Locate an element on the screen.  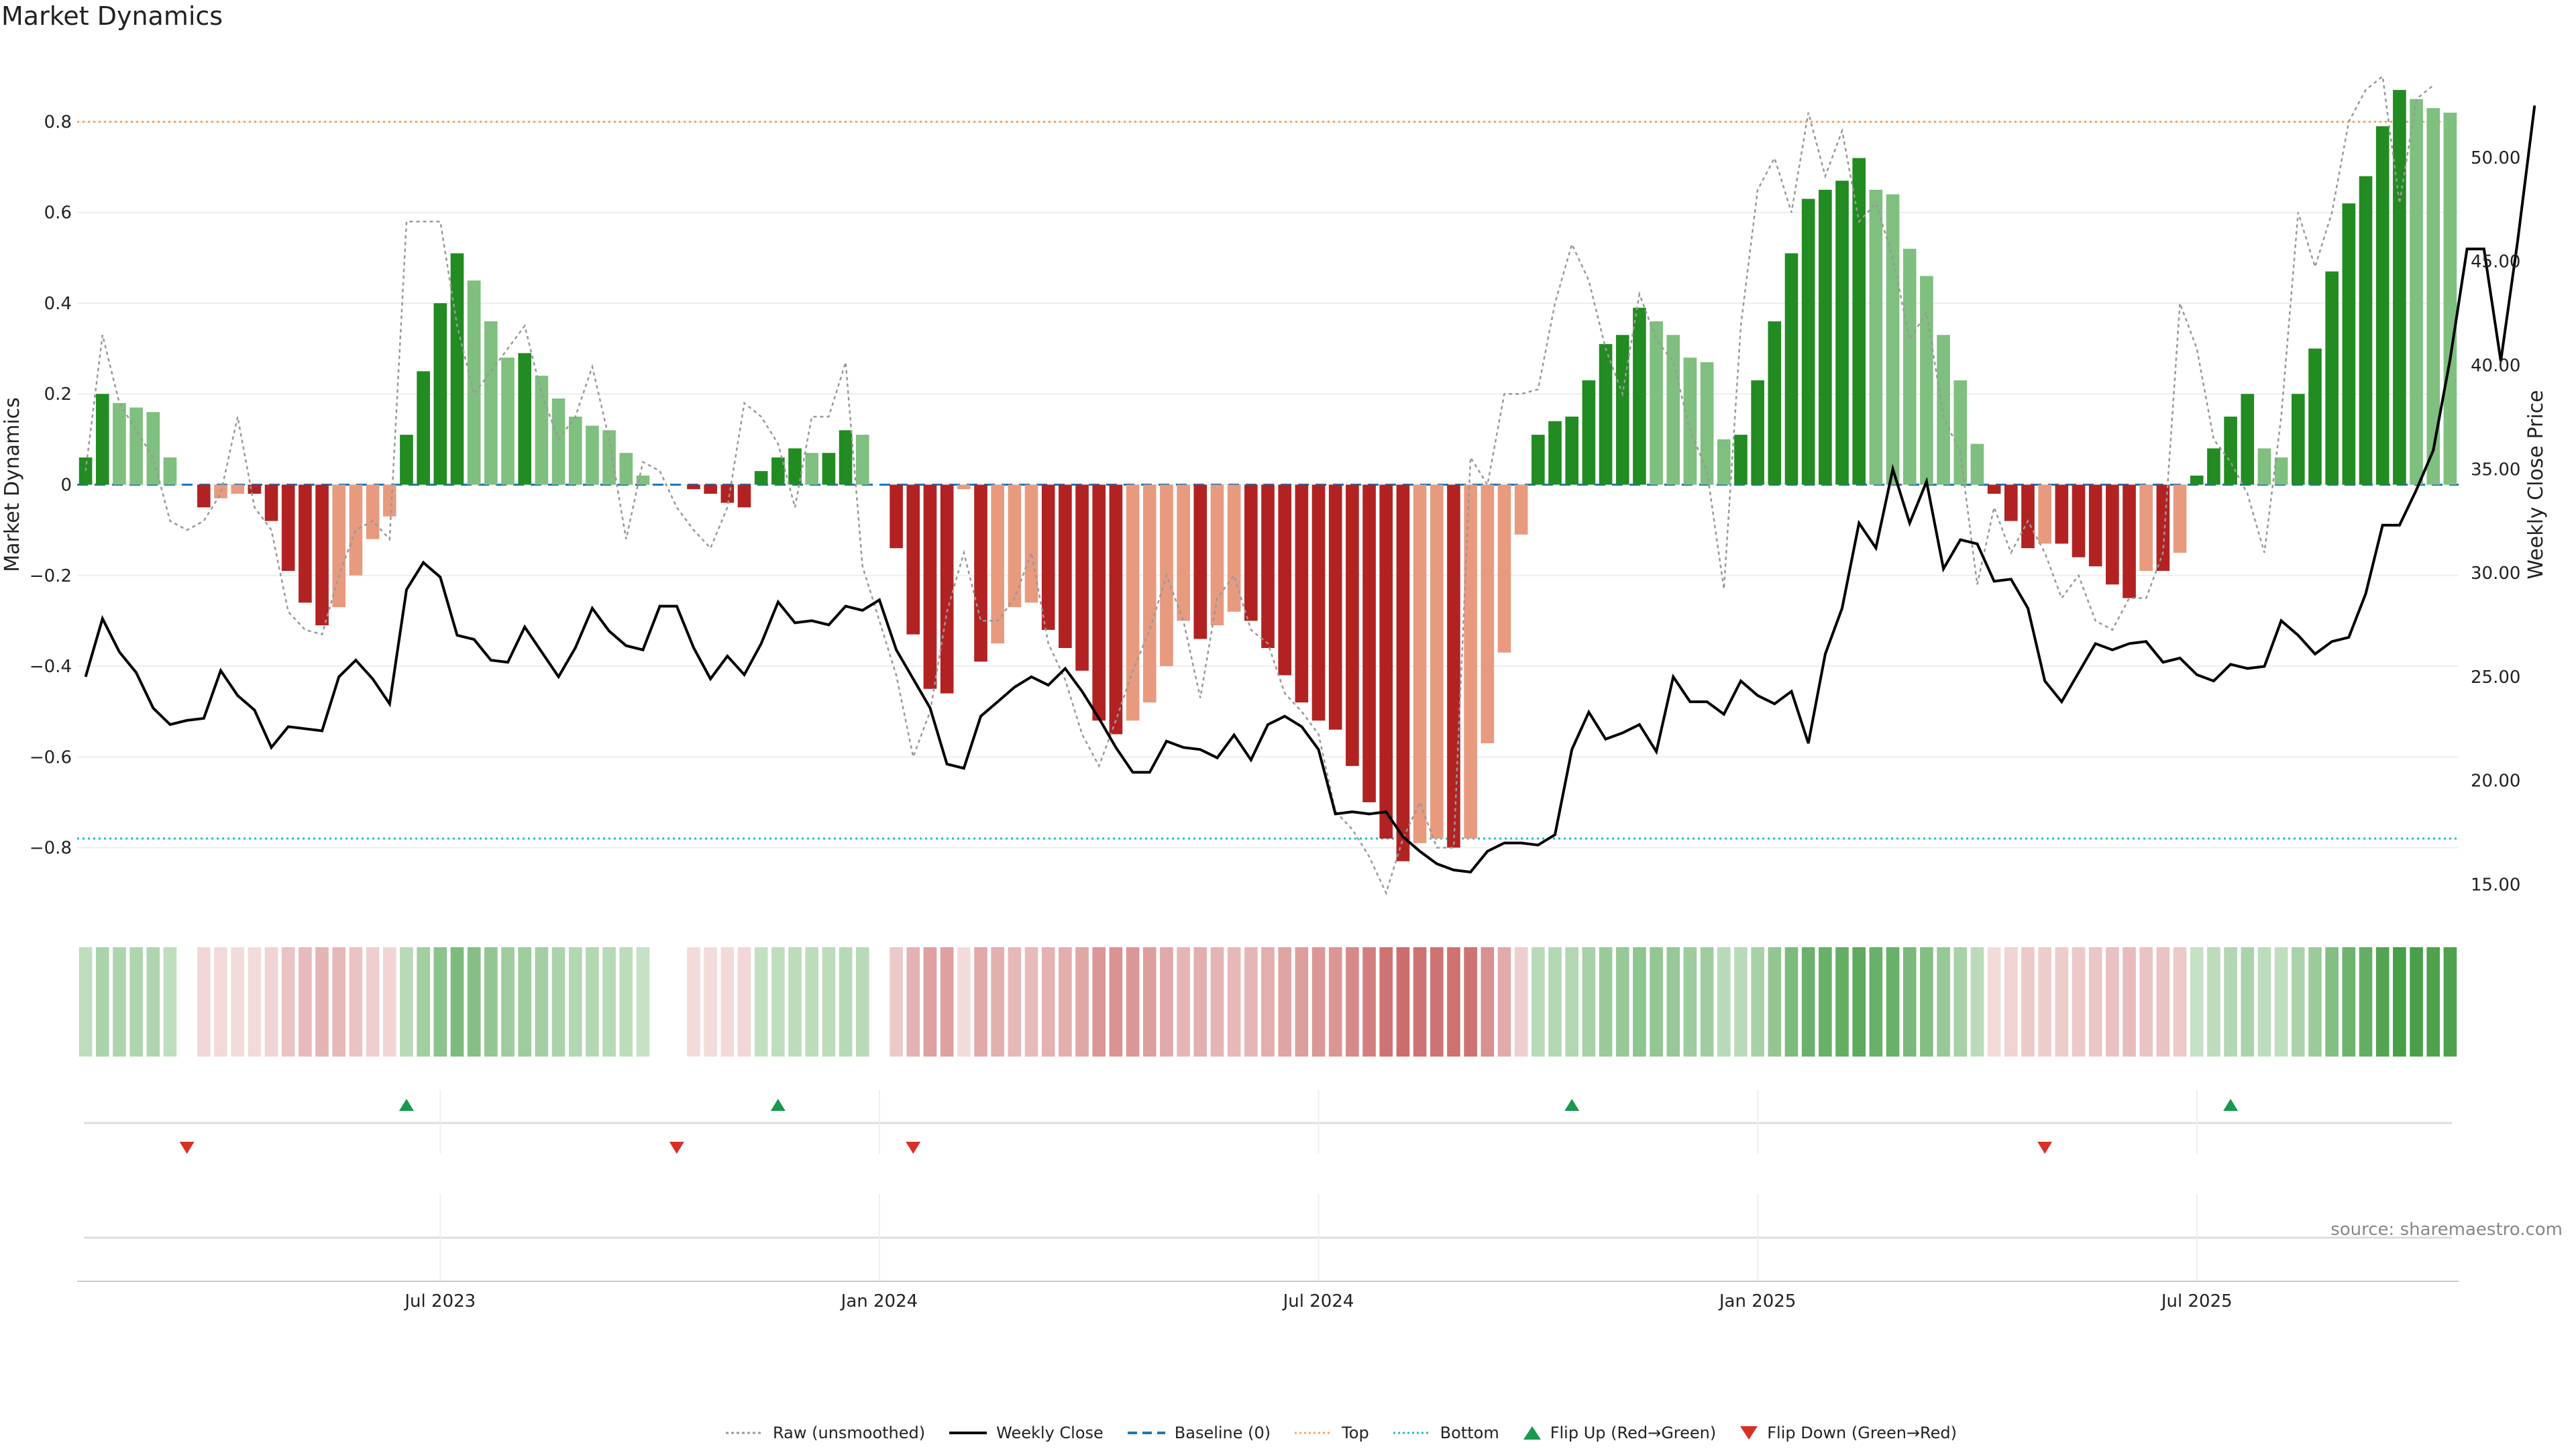
chart-title: Market Dynamics is located at coordinates (112, 16).